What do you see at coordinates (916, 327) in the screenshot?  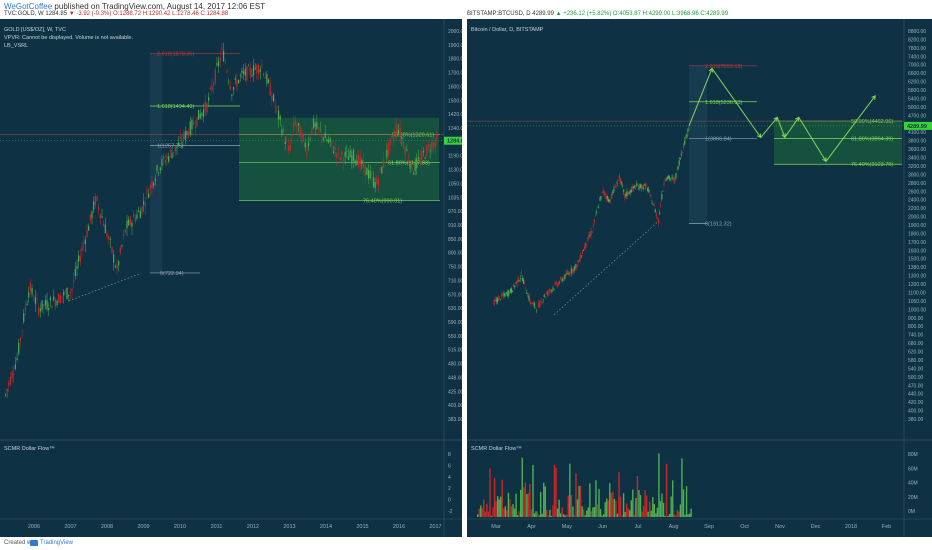 I see `y-tick-label: 800.00` at bounding box center [916, 327].